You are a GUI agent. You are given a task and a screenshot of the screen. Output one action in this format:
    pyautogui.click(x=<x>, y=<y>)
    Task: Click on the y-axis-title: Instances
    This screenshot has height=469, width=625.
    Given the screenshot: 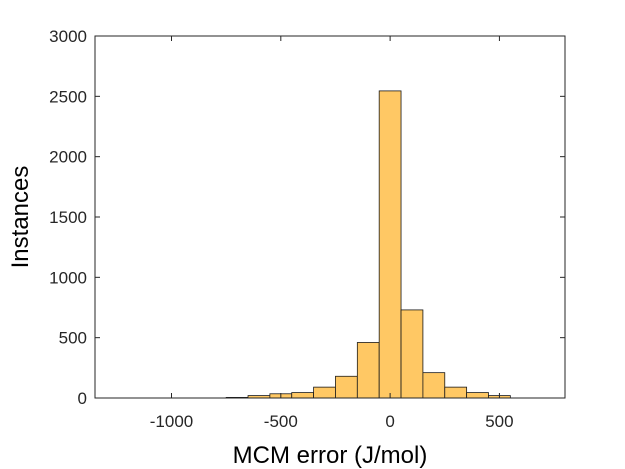 What is the action you would take?
    pyautogui.click(x=20, y=217)
    